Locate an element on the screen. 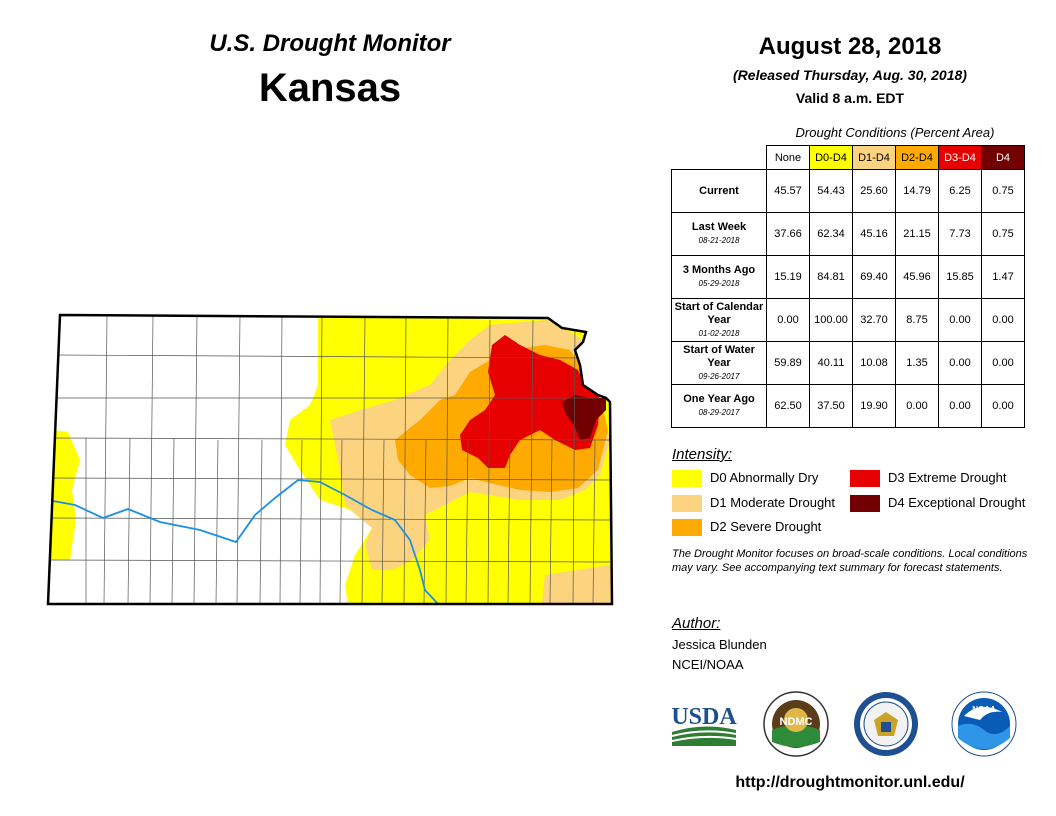 The image size is (1056, 816). col-d4: D4 is located at coordinates (1003, 157).